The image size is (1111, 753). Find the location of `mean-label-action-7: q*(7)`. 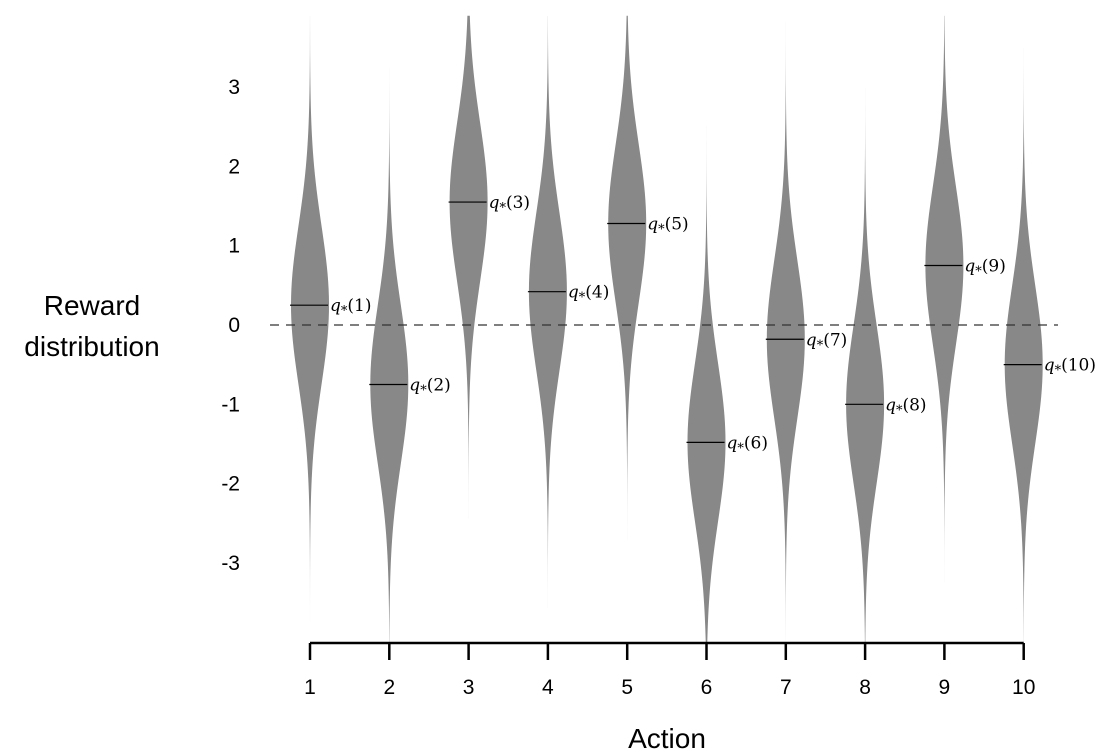

mean-label-action-7: q*(7) is located at coordinates (826, 341).